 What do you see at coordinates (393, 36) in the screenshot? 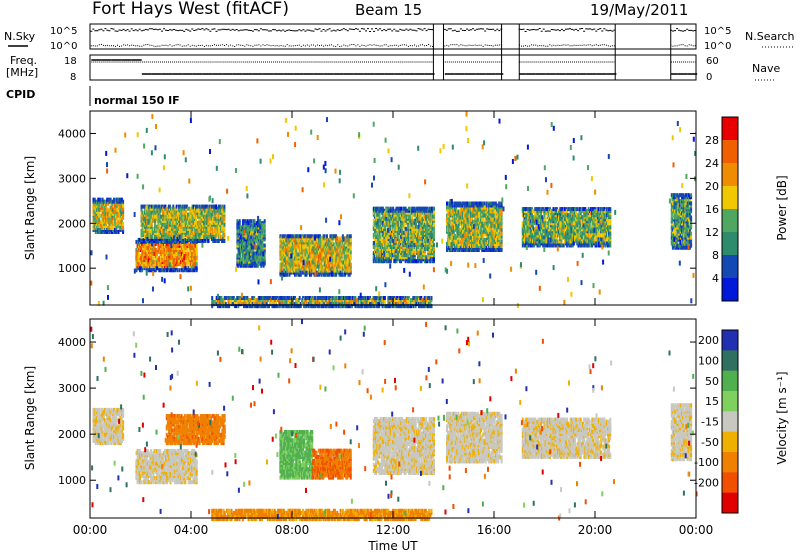
I see `noise-panel-frame` at bounding box center [393, 36].